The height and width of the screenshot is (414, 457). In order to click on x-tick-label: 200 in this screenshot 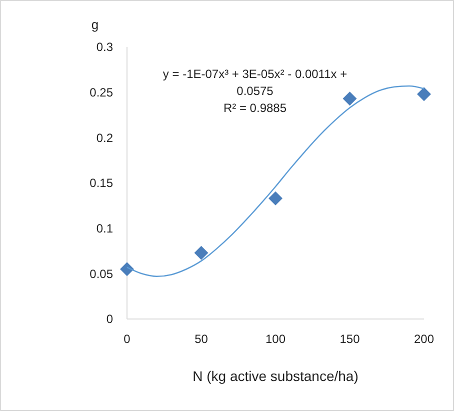, I will do `click(424, 339)`.